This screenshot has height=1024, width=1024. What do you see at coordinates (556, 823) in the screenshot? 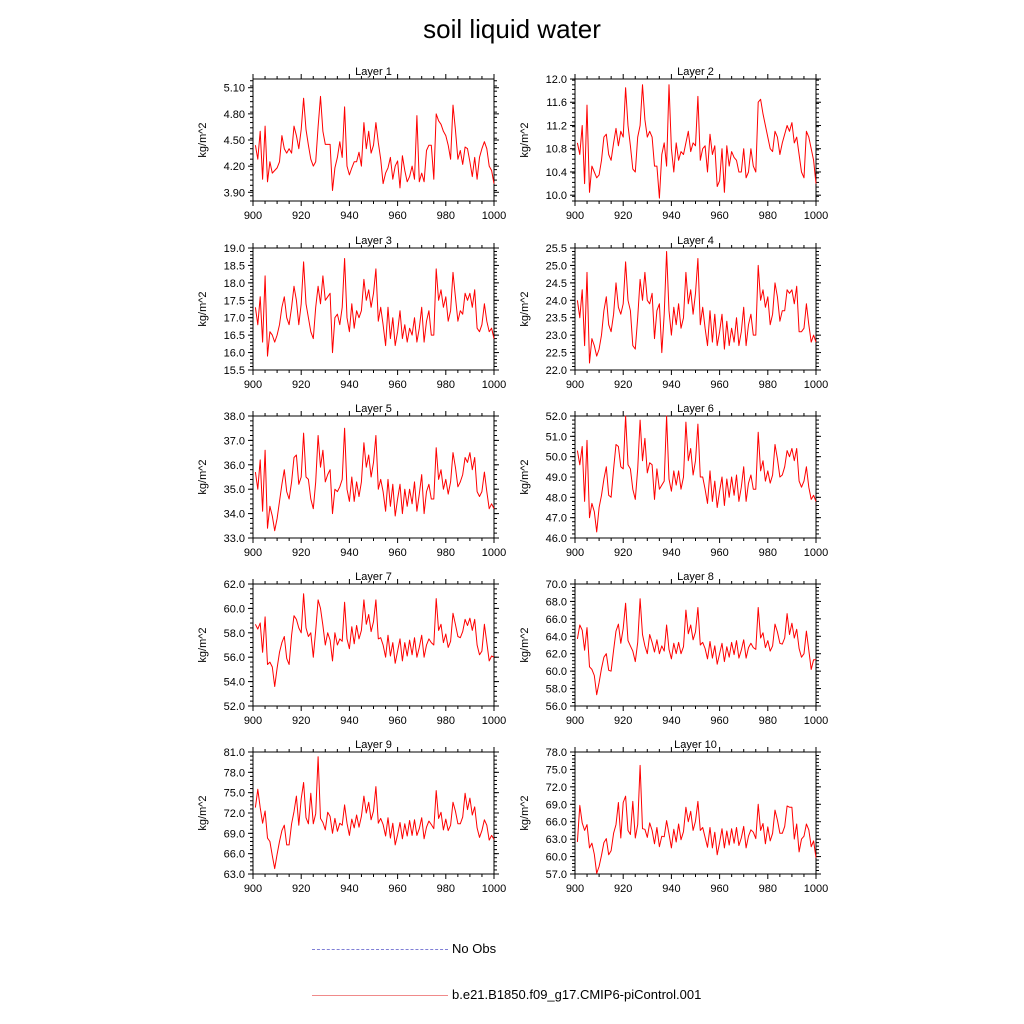
I see `layer-10-ytick-label: 66.0` at bounding box center [556, 823].